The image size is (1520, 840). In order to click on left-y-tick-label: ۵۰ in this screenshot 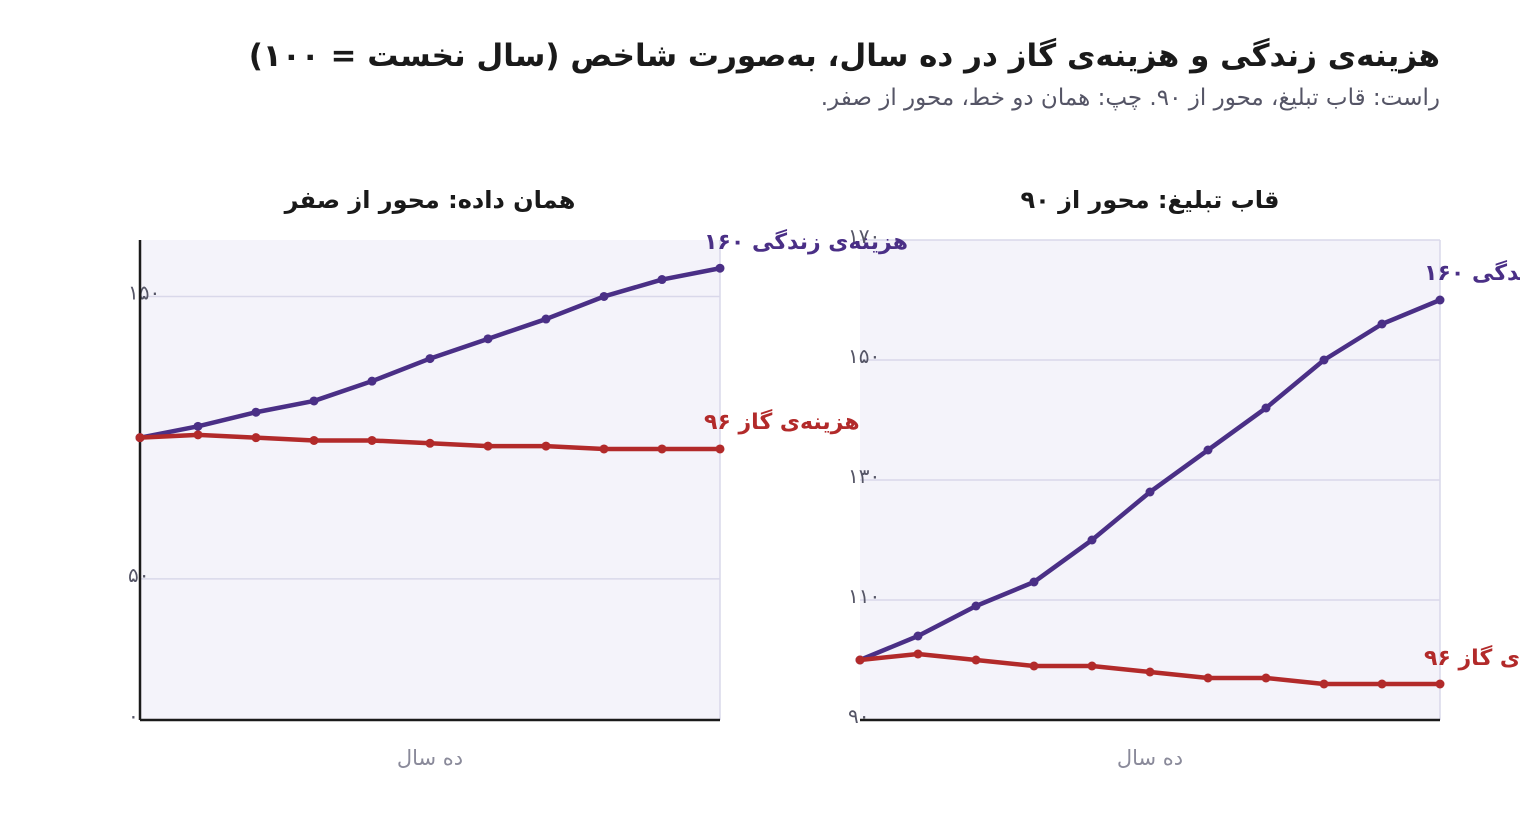, I will do `click(138, 575)`.